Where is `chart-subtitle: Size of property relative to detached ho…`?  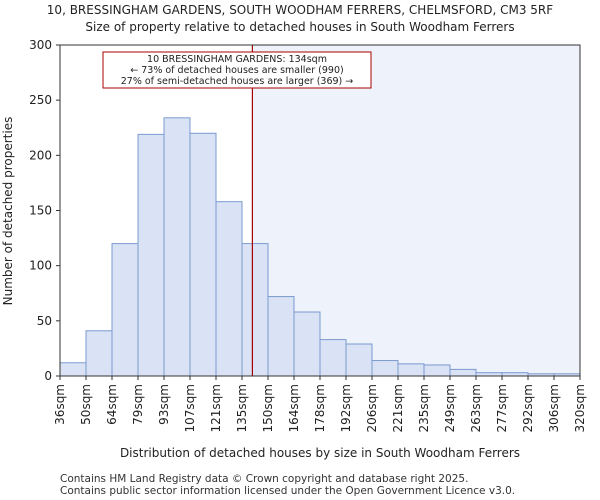
chart-subtitle: Size of property relative to detached ho… is located at coordinates (299, 27).